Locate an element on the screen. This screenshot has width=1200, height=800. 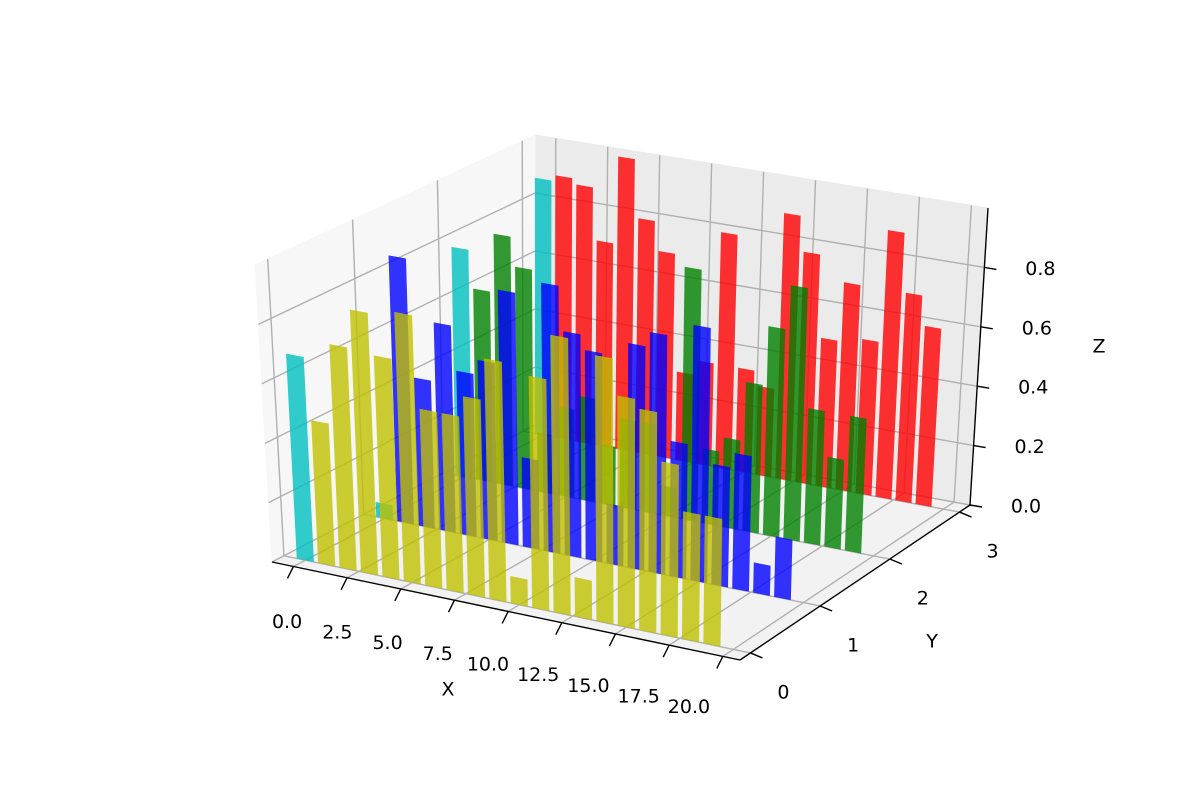
y-axis-label: Y is located at coordinates (931, 642).